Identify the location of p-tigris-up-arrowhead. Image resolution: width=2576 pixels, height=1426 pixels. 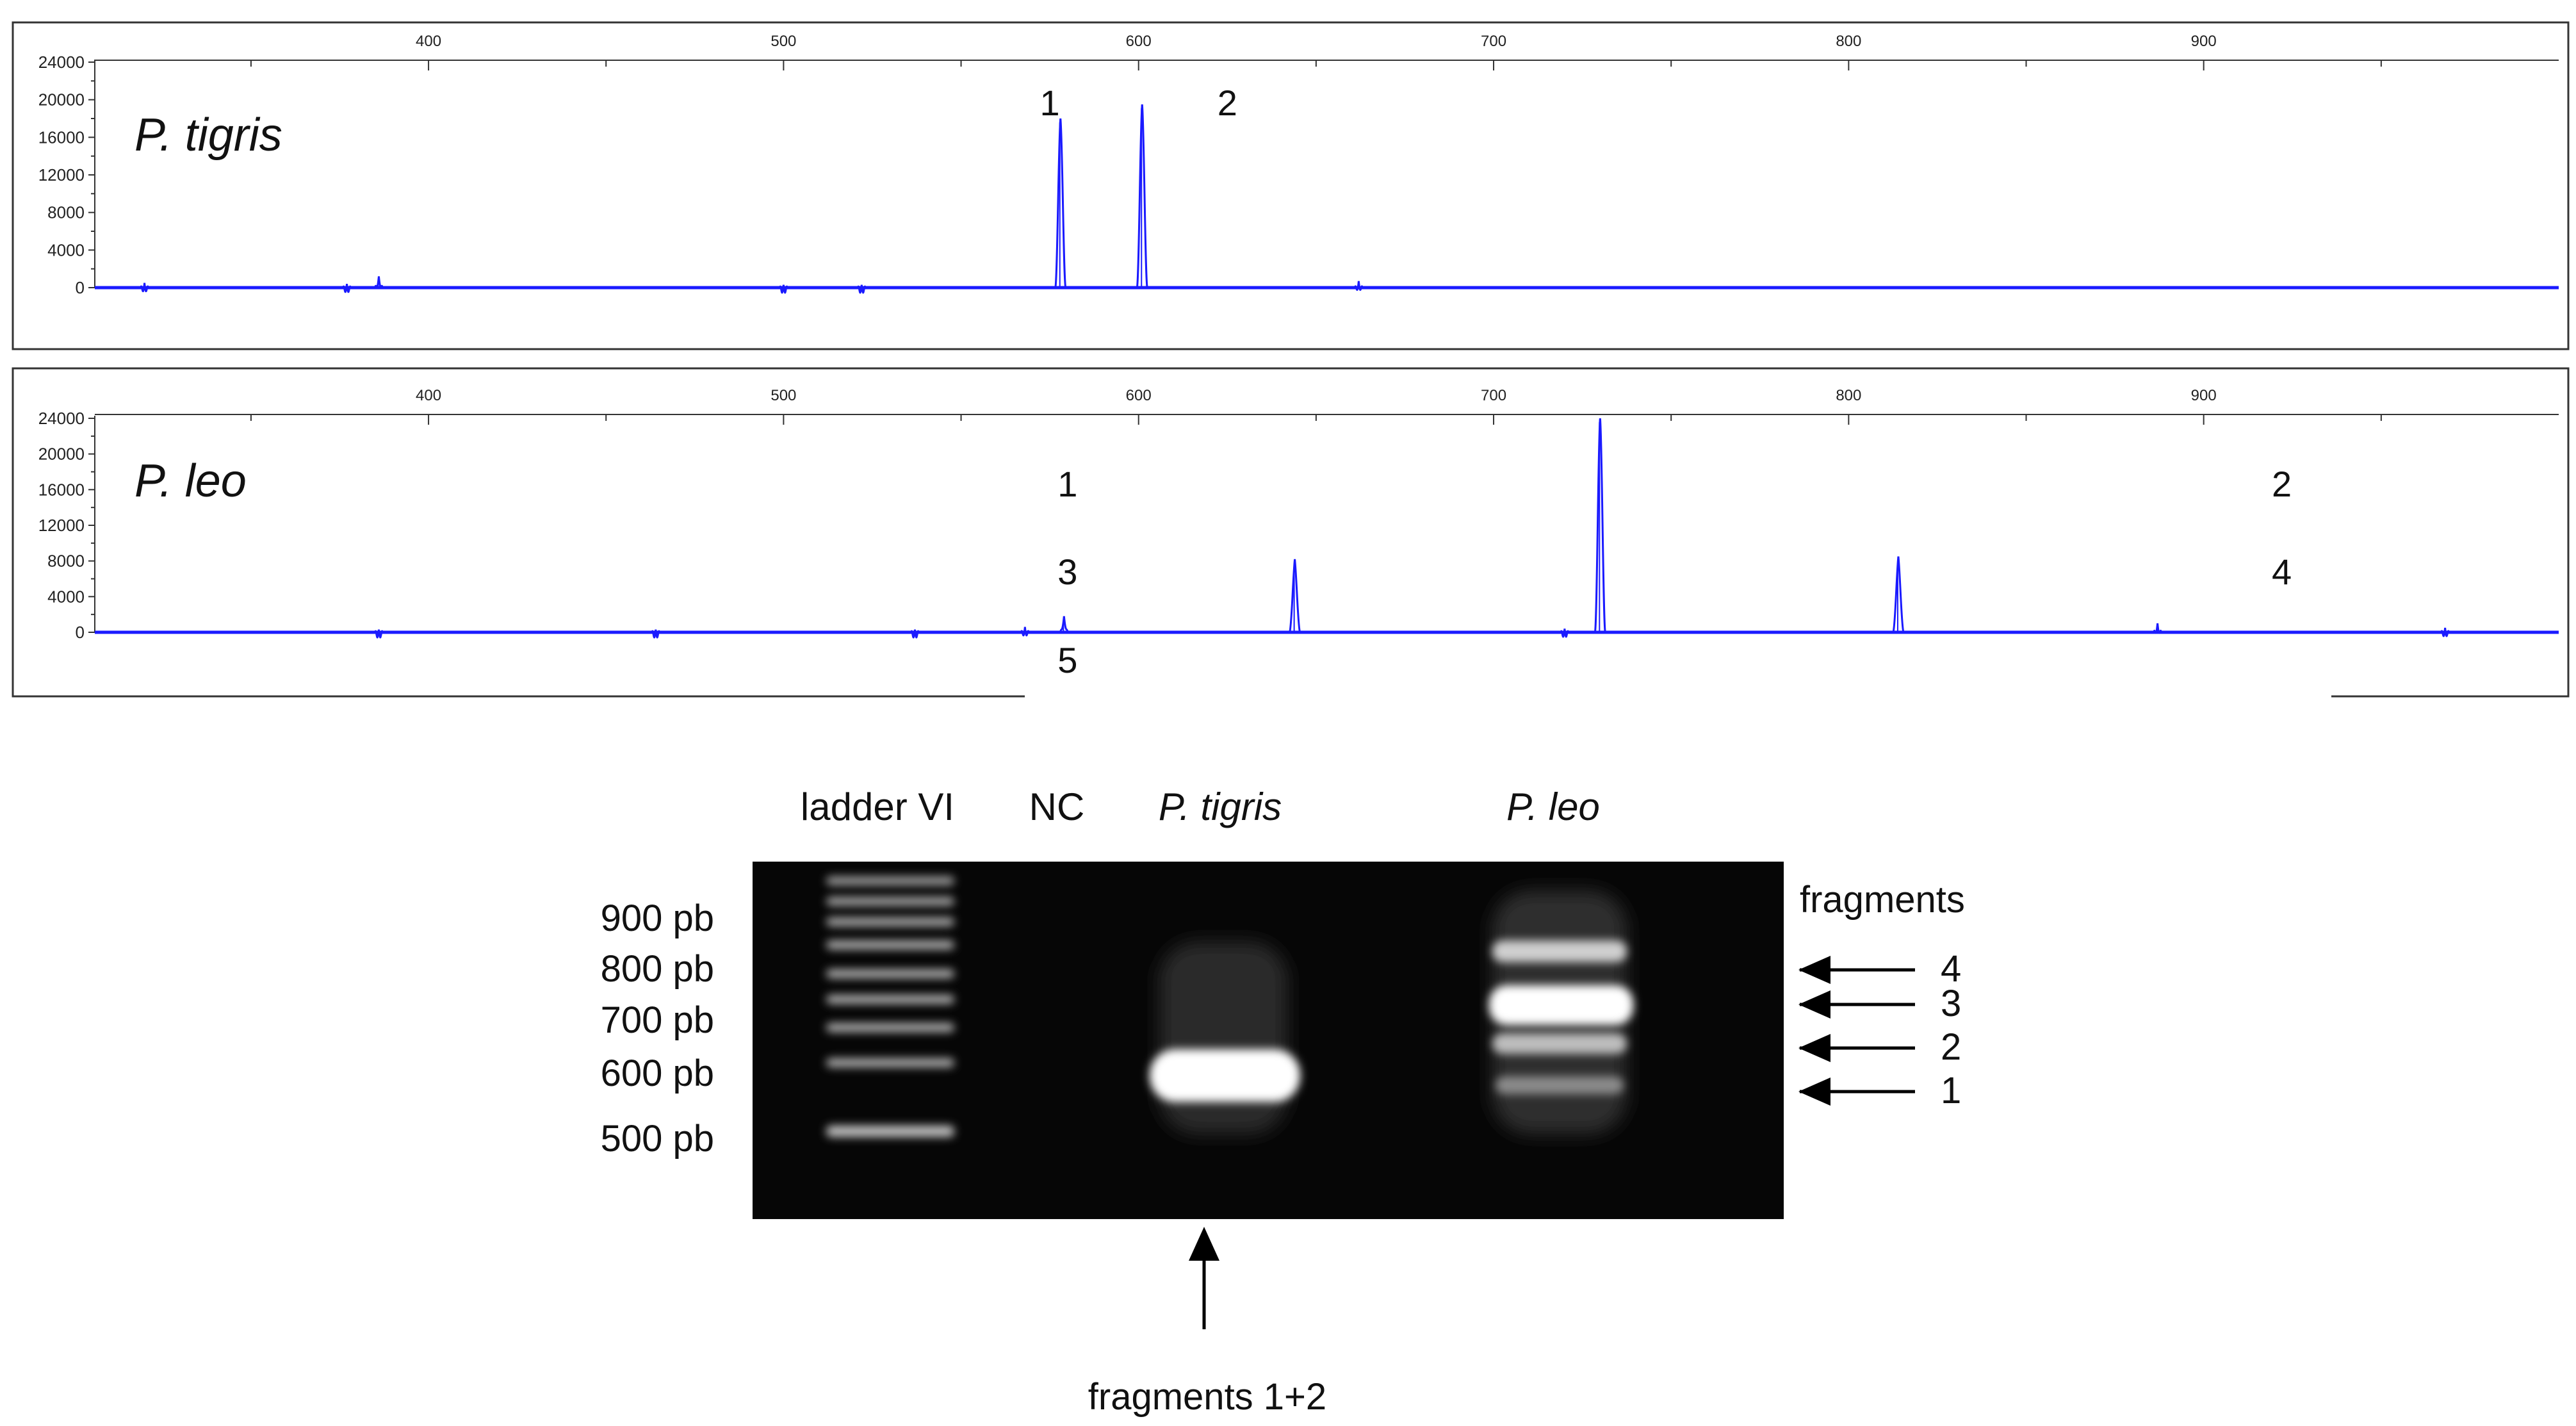
(1204, 1244).